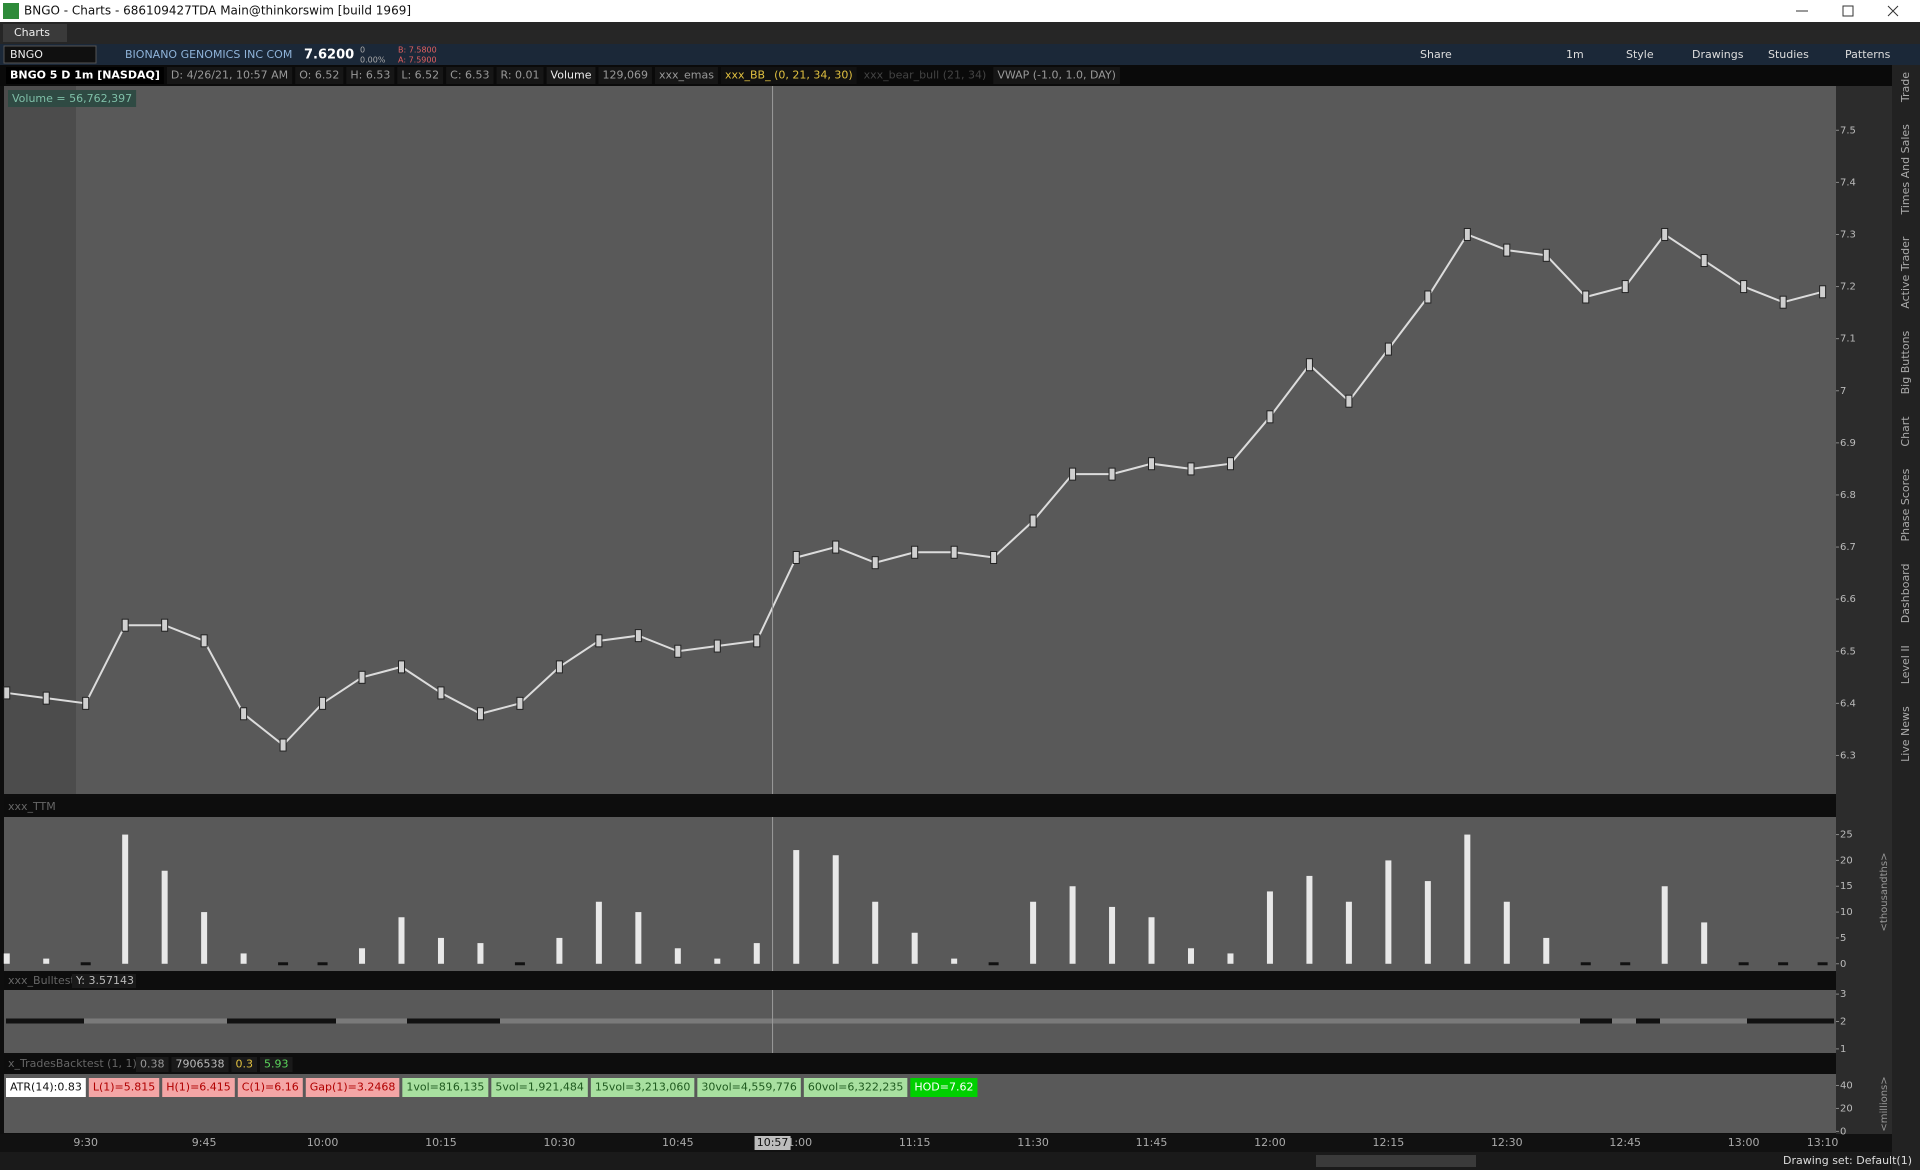  Describe the element at coordinates (1823, 1142) in the screenshot. I see `x-tick-label: 13:10` at that location.